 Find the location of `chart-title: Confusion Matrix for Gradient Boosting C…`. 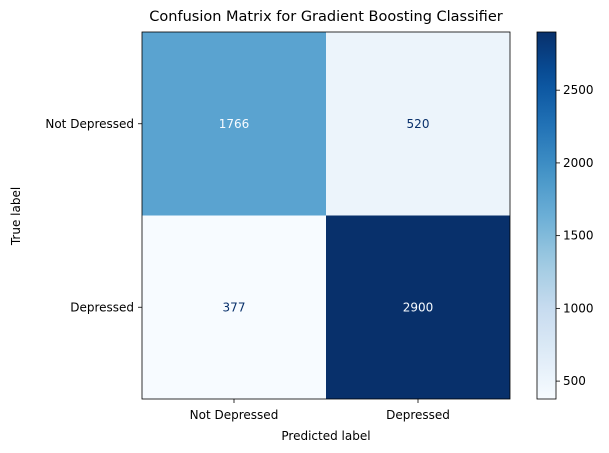

chart-title: Confusion Matrix for Gradient Boosting C… is located at coordinates (325, 17).